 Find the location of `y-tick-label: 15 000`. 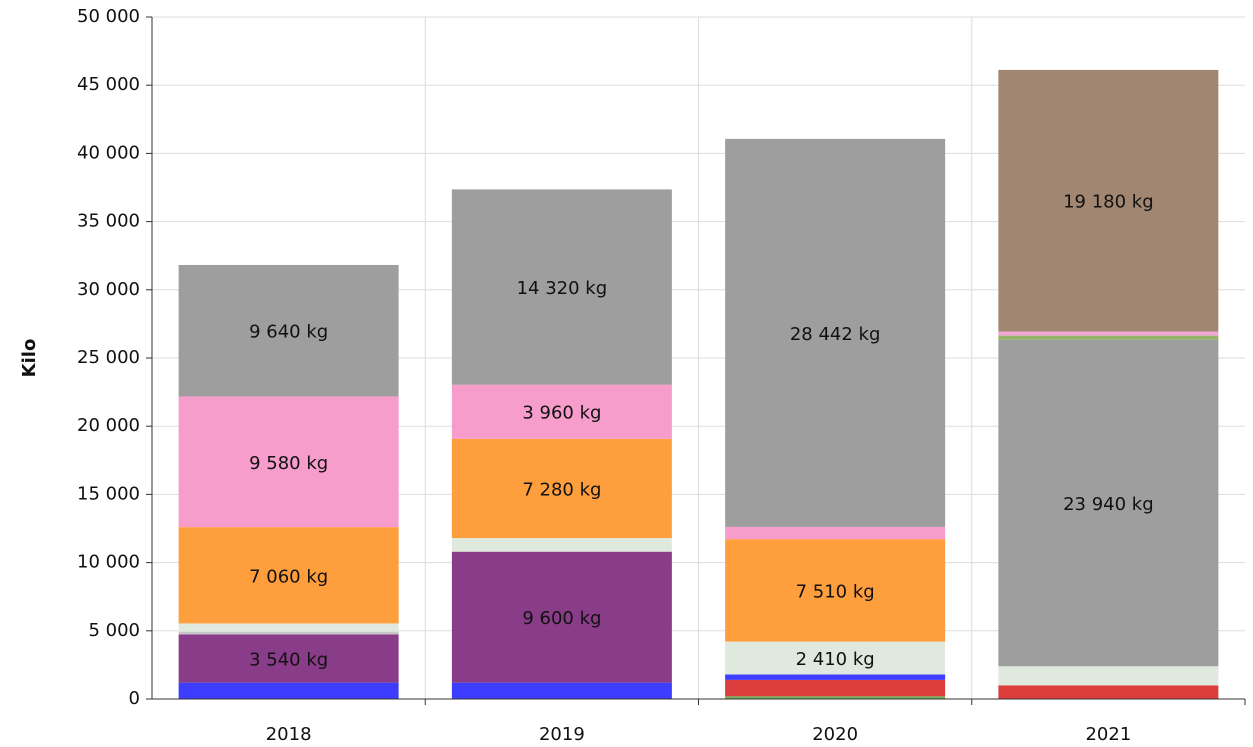

y-tick-label: 15 000 is located at coordinates (108, 493).